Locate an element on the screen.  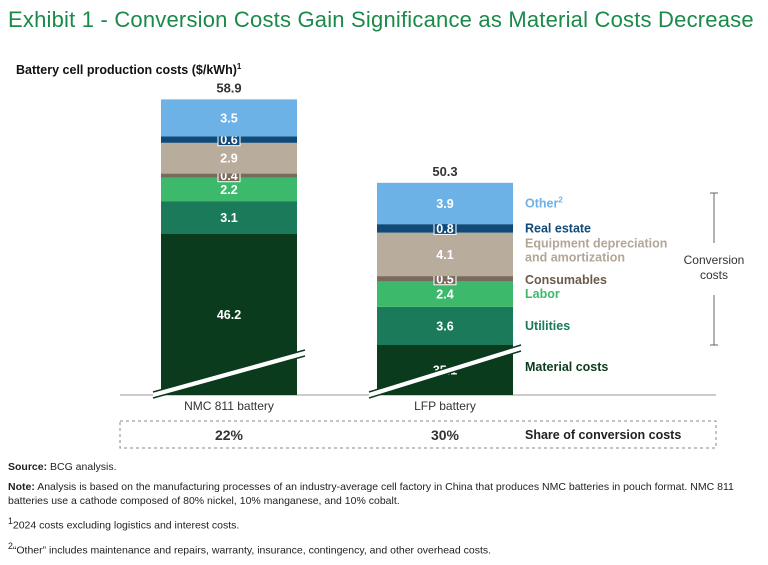
value-label: 2.4 is located at coordinates (444, 295).